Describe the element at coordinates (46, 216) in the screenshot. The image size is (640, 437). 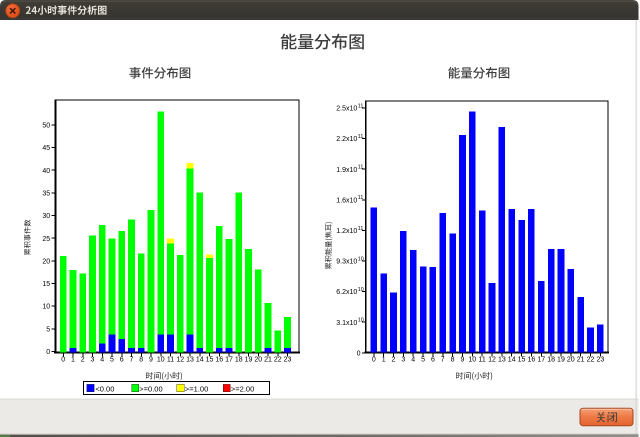
I see `svg-text: 30` at that location.